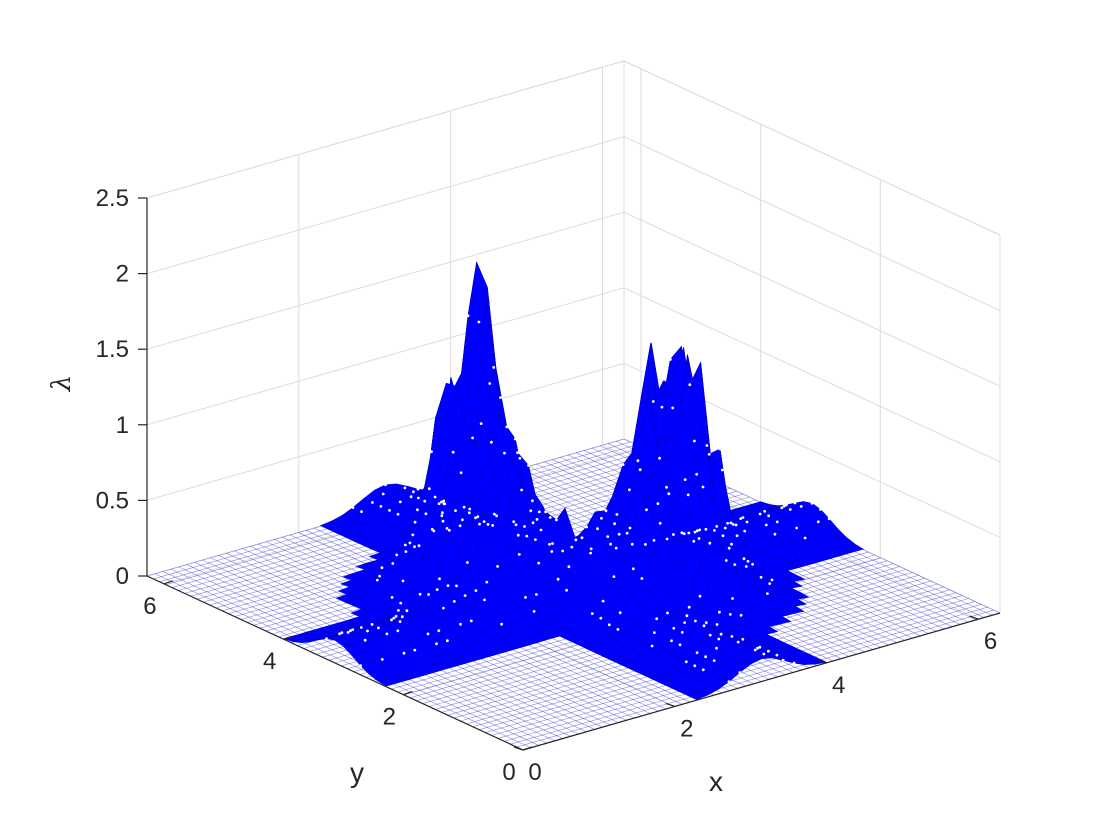 The width and height of the screenshot is (1120, 840). Describe the element at coordinates (534, 772) in the screenshot. I see `x-tick-label: 0` at that location.